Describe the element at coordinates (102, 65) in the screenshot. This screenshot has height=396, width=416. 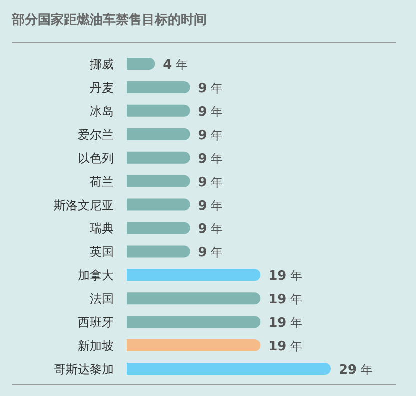
I see `y-tick-label: 挪威` at that location.